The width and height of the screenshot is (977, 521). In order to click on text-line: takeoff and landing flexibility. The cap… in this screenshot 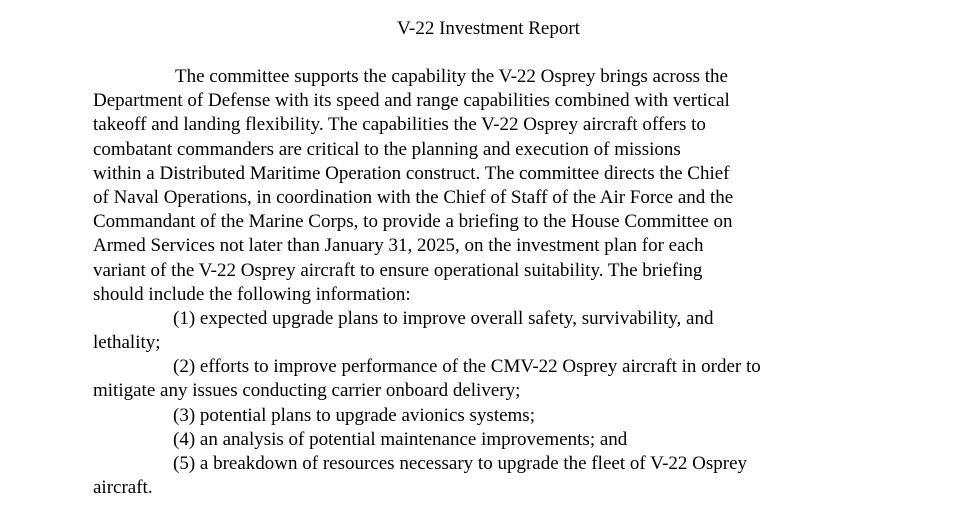, I will do `click(399, 125)`.